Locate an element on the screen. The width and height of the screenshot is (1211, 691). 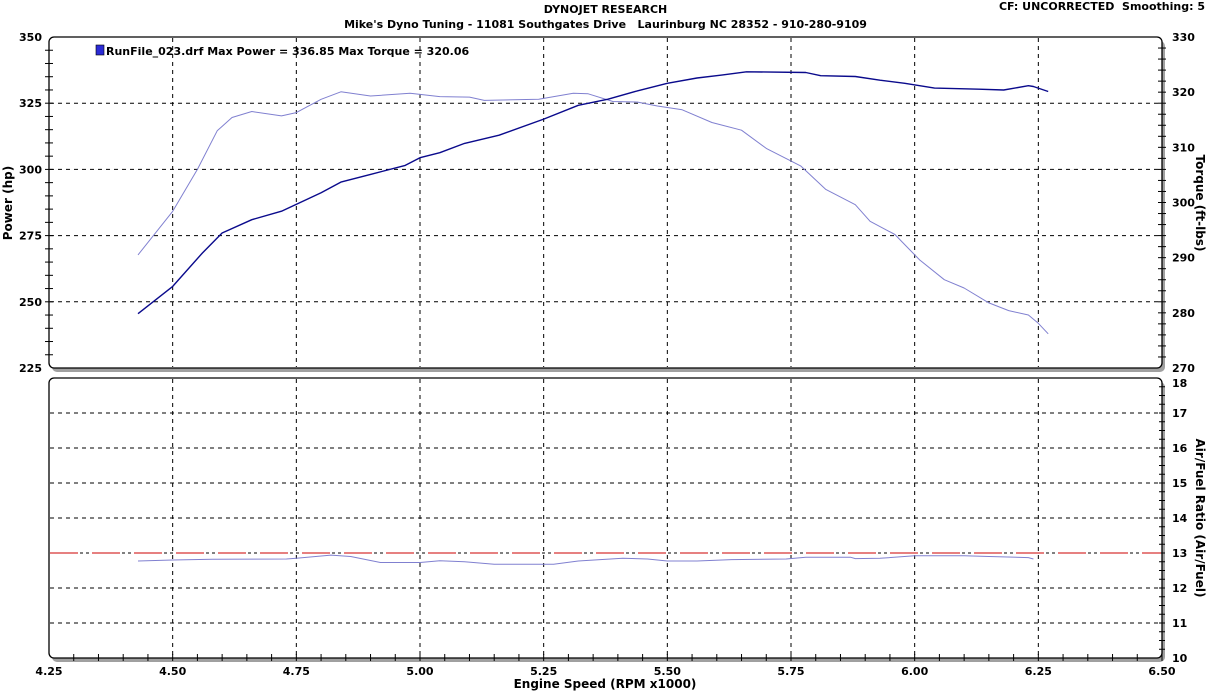
torque-axis-title: Torque (ft-lbs) is located at coordinates (1200, 203).